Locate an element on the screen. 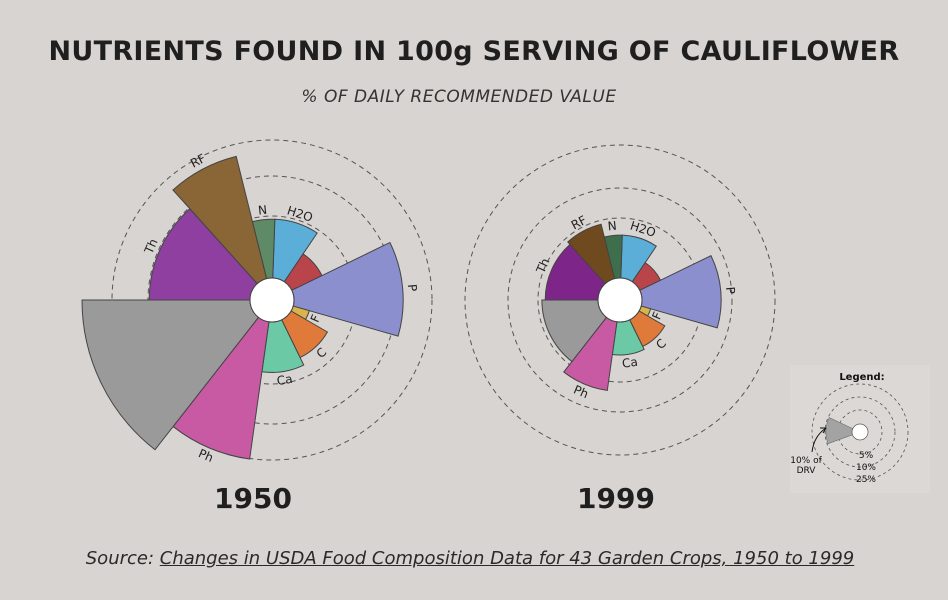 This screenshot has width=948, height=600. legend-center is located at coordinates (860, 432).